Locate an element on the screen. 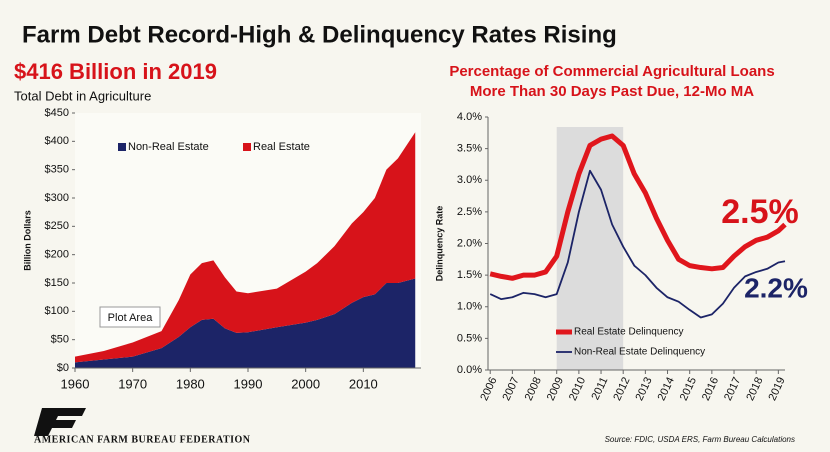 This screenshot has height=452, width=830. y-tick-label: 1.5% is located at coordinates (469, 275).